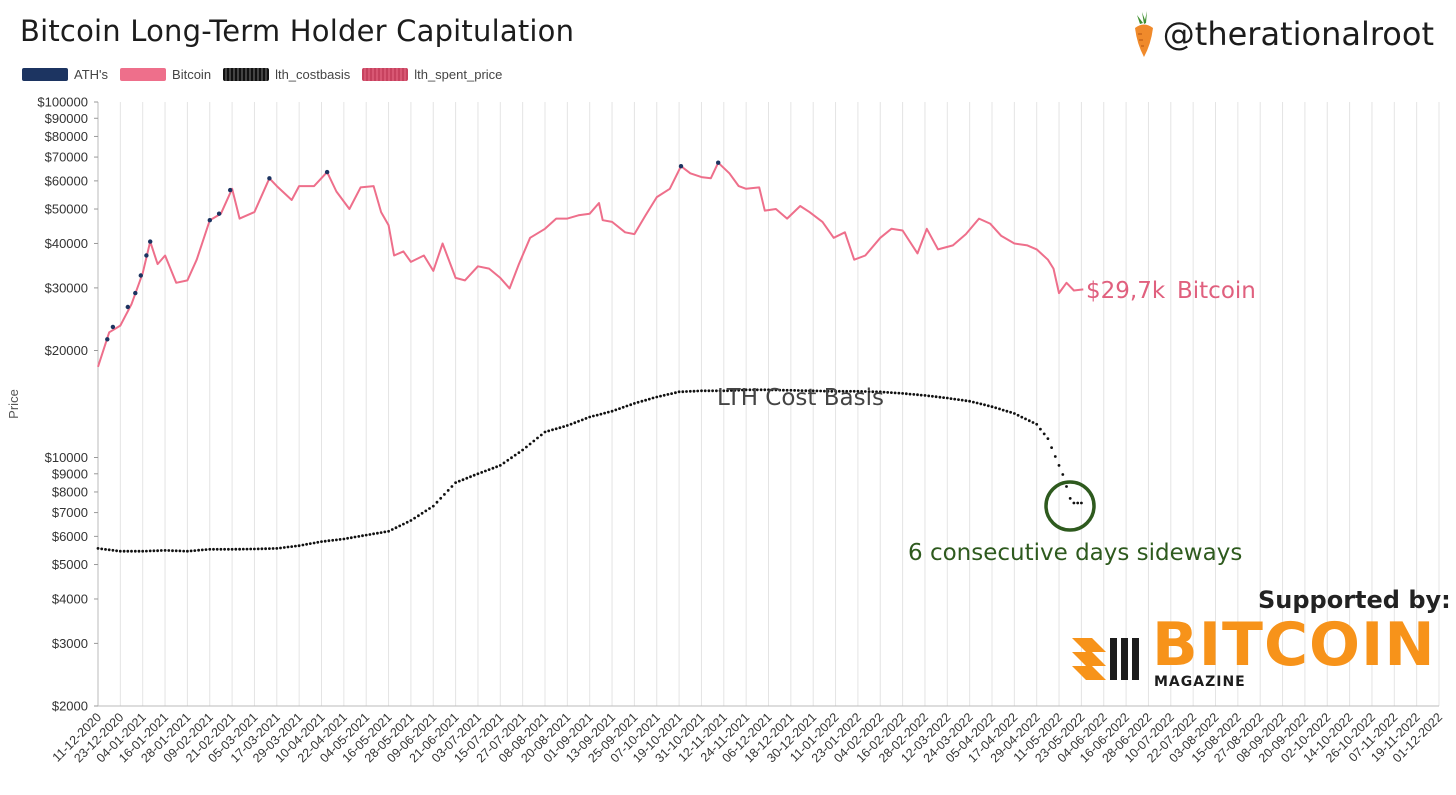  Describe the element at coordinates (165, 74) in the screenshot. I see `legend-item-bitcoin: Bitcoin` at that location.